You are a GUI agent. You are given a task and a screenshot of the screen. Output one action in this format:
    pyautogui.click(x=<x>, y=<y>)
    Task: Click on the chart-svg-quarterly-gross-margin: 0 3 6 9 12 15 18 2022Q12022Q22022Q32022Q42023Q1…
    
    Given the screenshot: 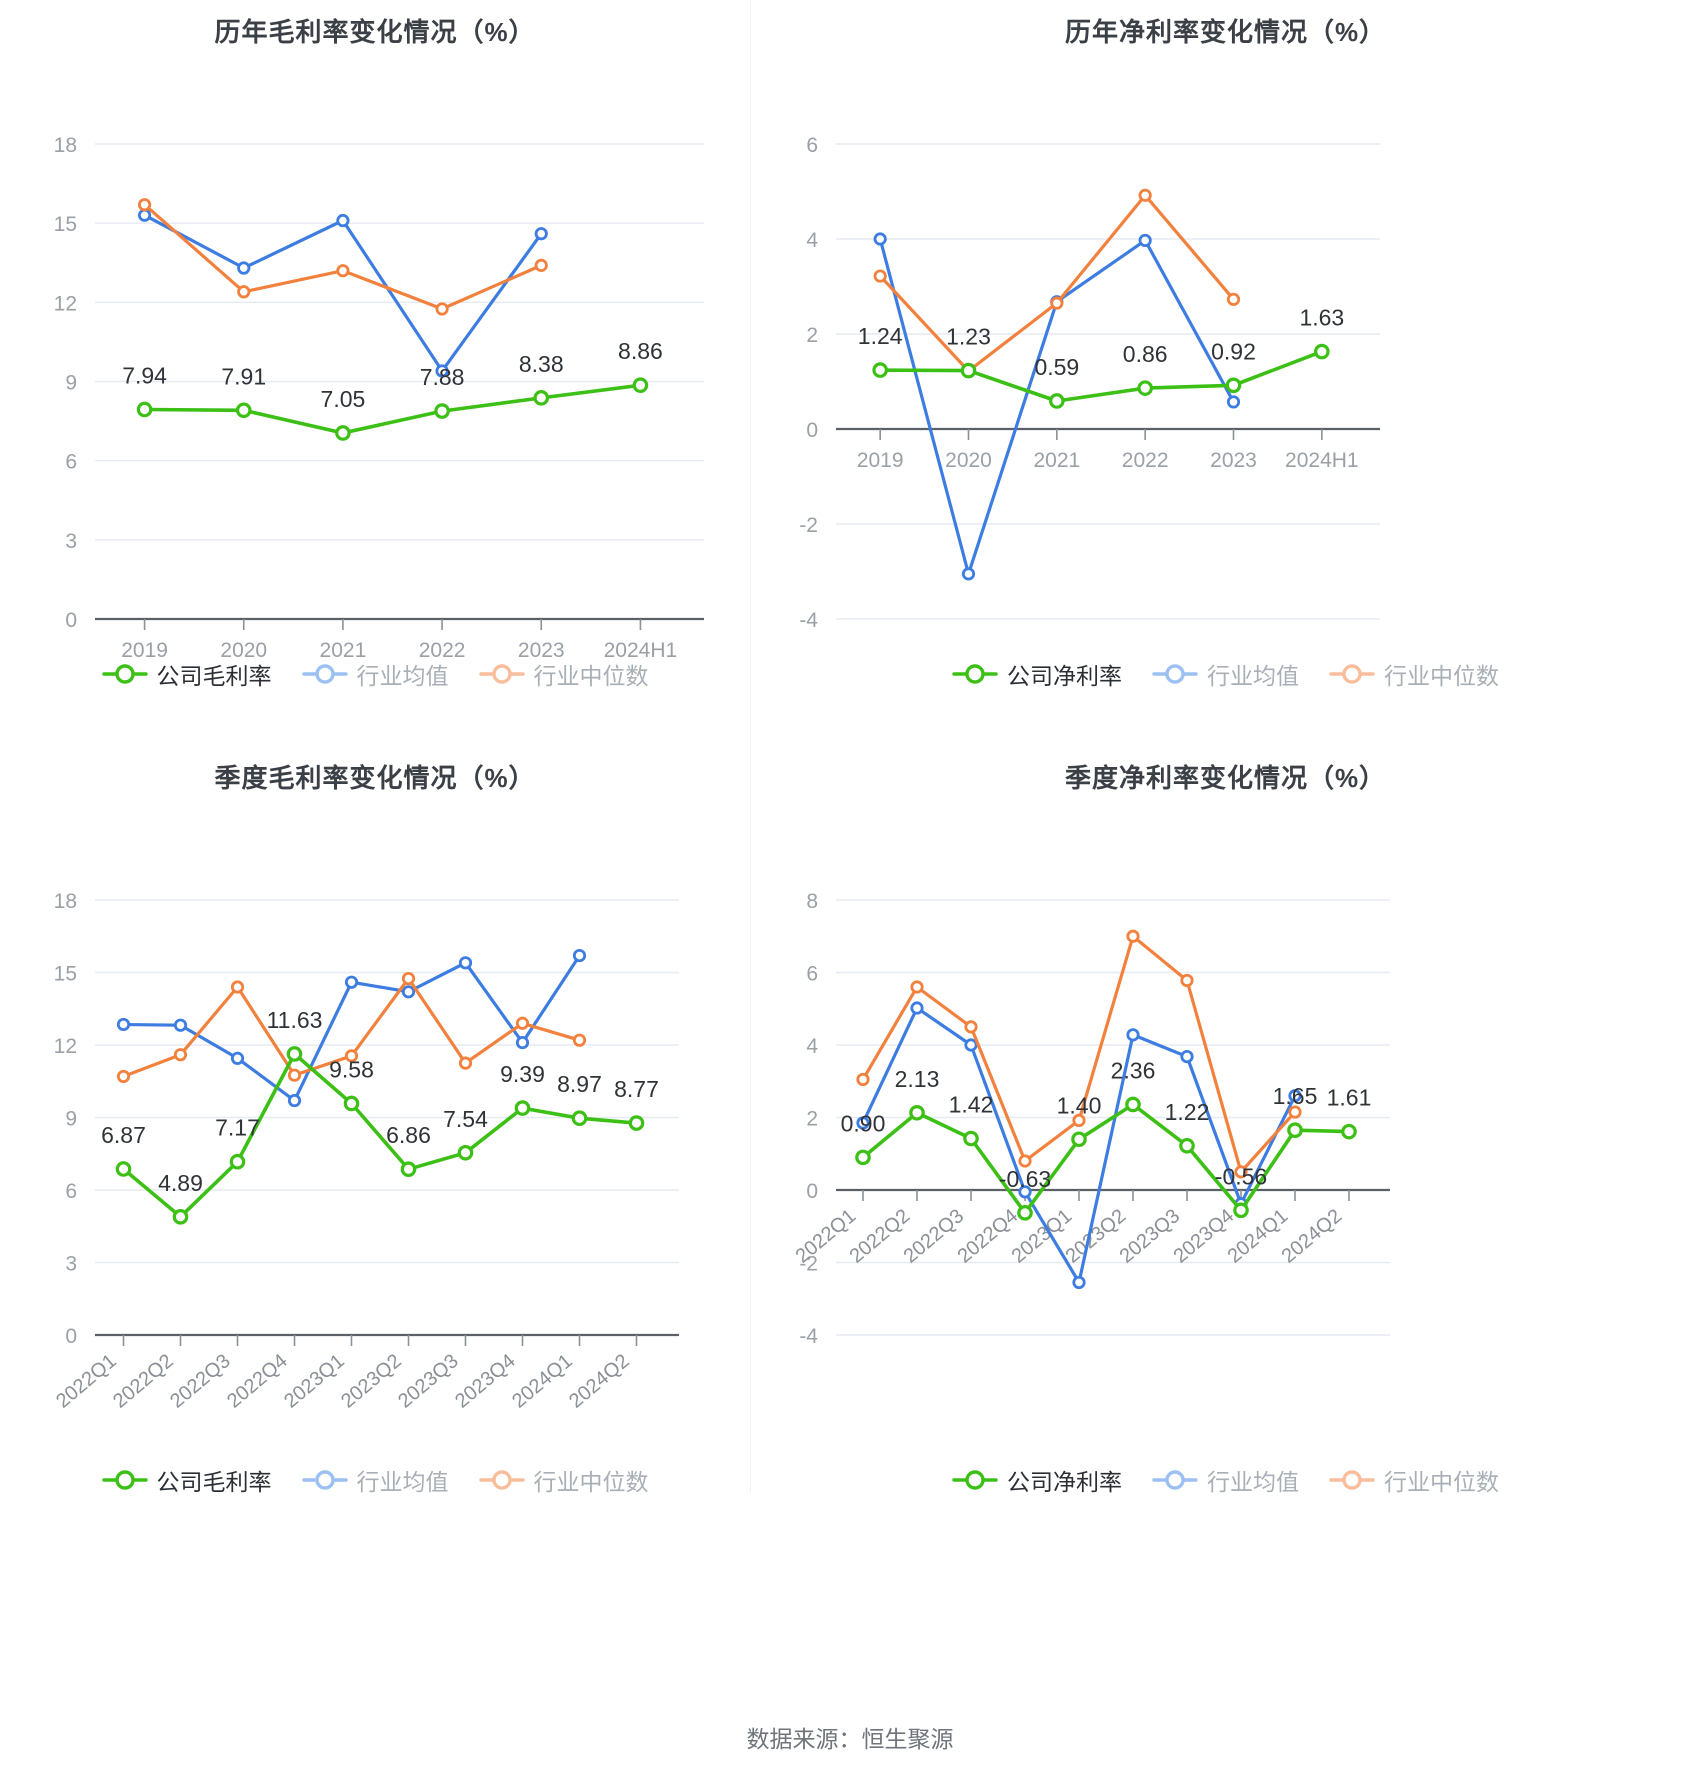 What is the action you would take?
    pyautogui.click(x=365, y=1151)
    